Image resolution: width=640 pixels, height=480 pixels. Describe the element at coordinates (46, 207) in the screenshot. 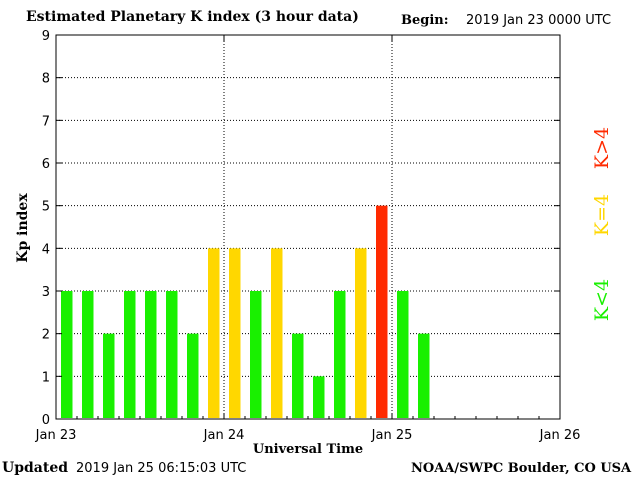

I see `y-tick-label: 5` at that location.